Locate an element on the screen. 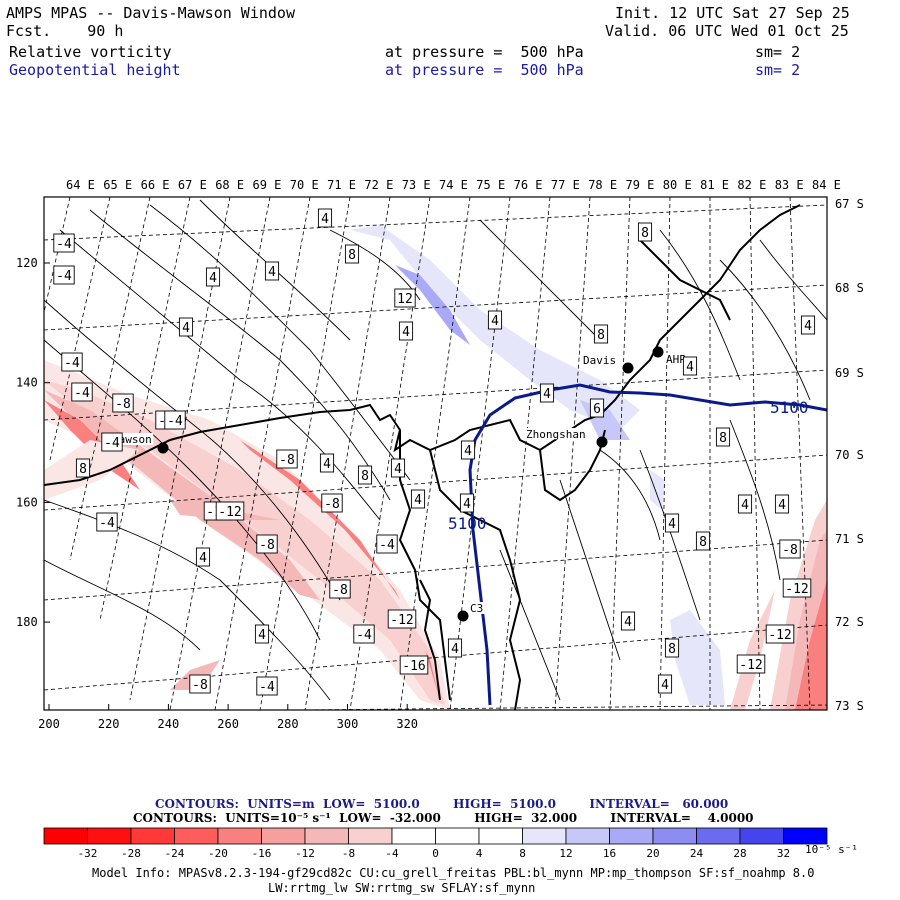  vorticity-contour-label: 12 is located at coordinates (405, 299).